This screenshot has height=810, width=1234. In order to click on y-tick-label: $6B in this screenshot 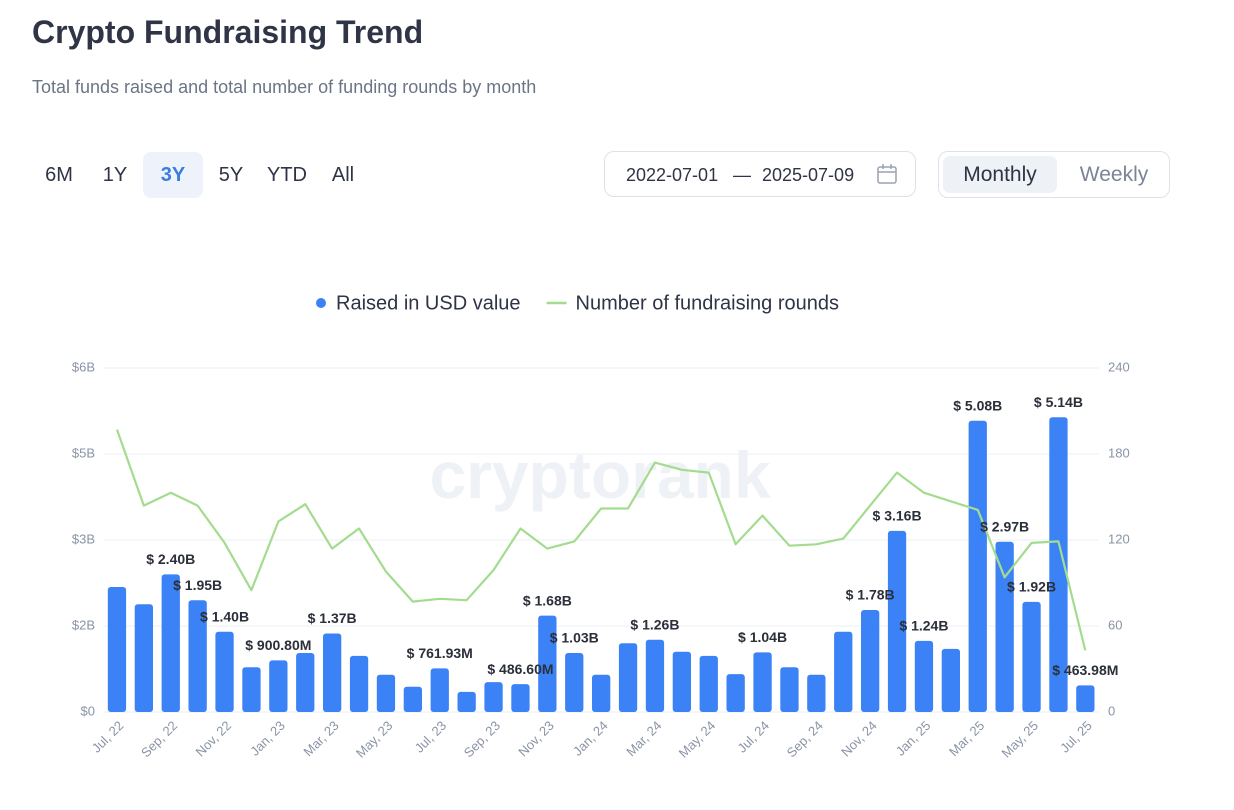, I will do `click(83, 366)`.